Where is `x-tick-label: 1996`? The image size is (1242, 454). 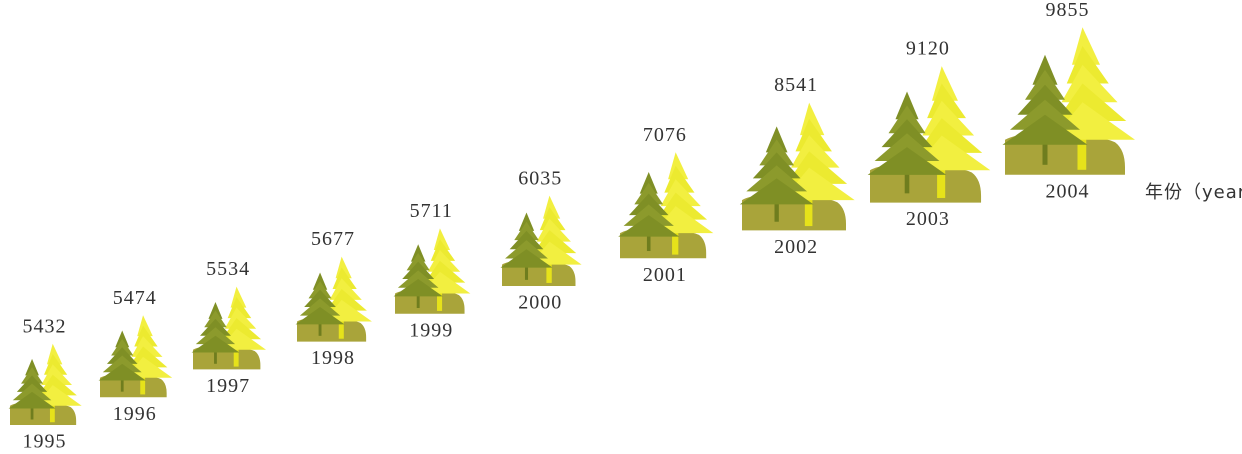
x-tick-label: 1996 is located at coordinates (135, 414).